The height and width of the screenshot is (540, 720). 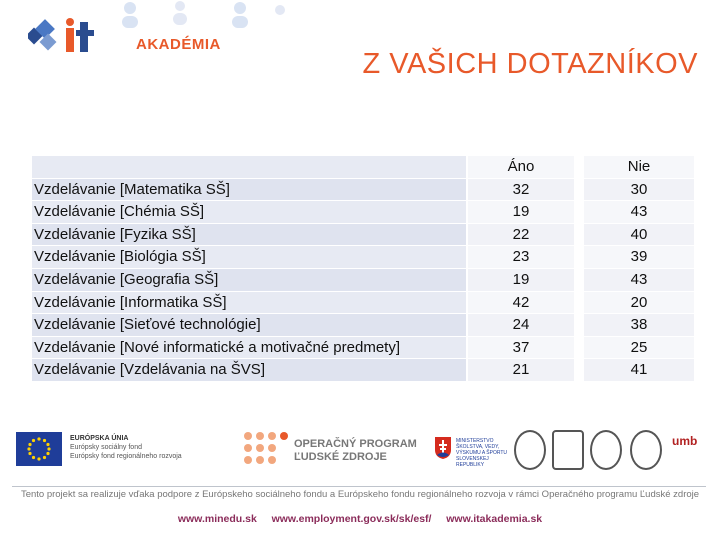 What do you see at coordinates (61, 35) in the screenshot?
I see `logo-mark-icon` at bounding box center [61, 35].